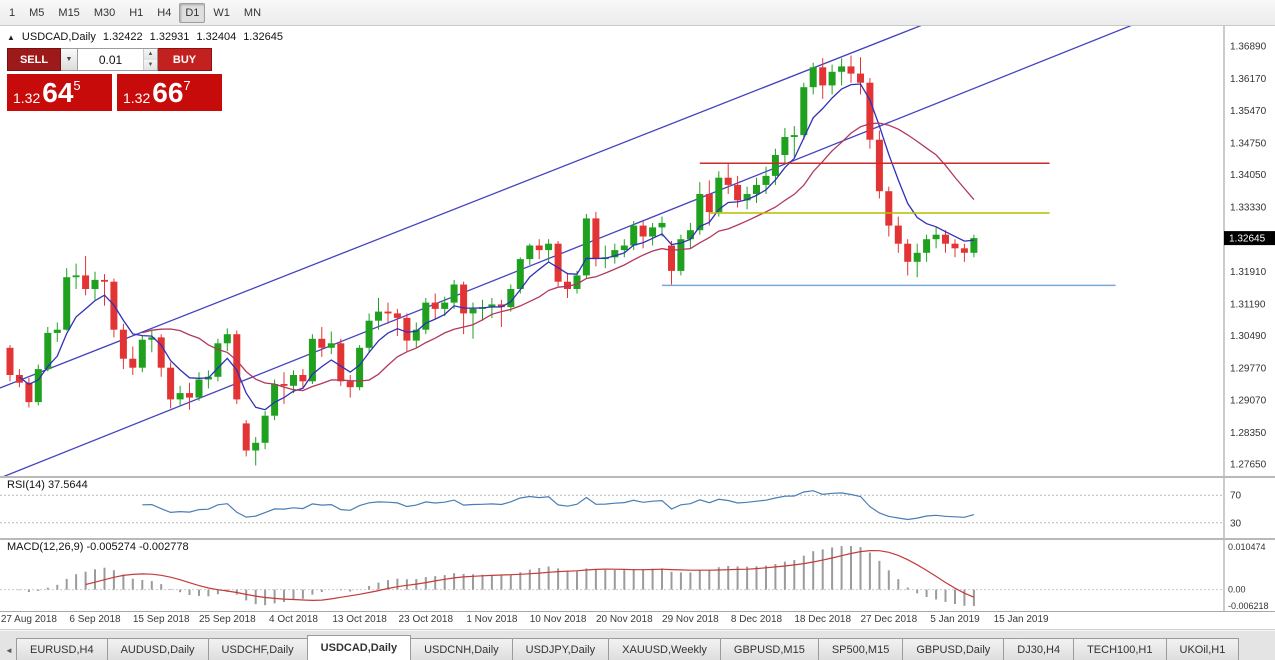  I want to click on svg-text: 1.31190, so click(1248, 304).